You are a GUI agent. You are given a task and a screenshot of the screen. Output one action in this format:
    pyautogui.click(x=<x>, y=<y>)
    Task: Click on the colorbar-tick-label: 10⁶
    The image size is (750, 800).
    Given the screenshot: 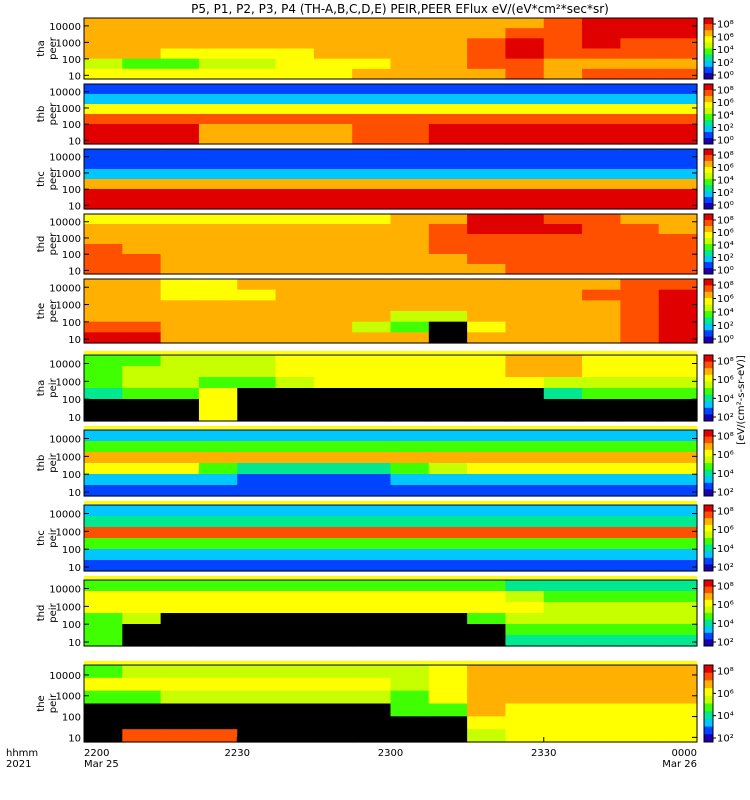 What is the action you would take?
    pyautogui.click(x=725, y=694)
    